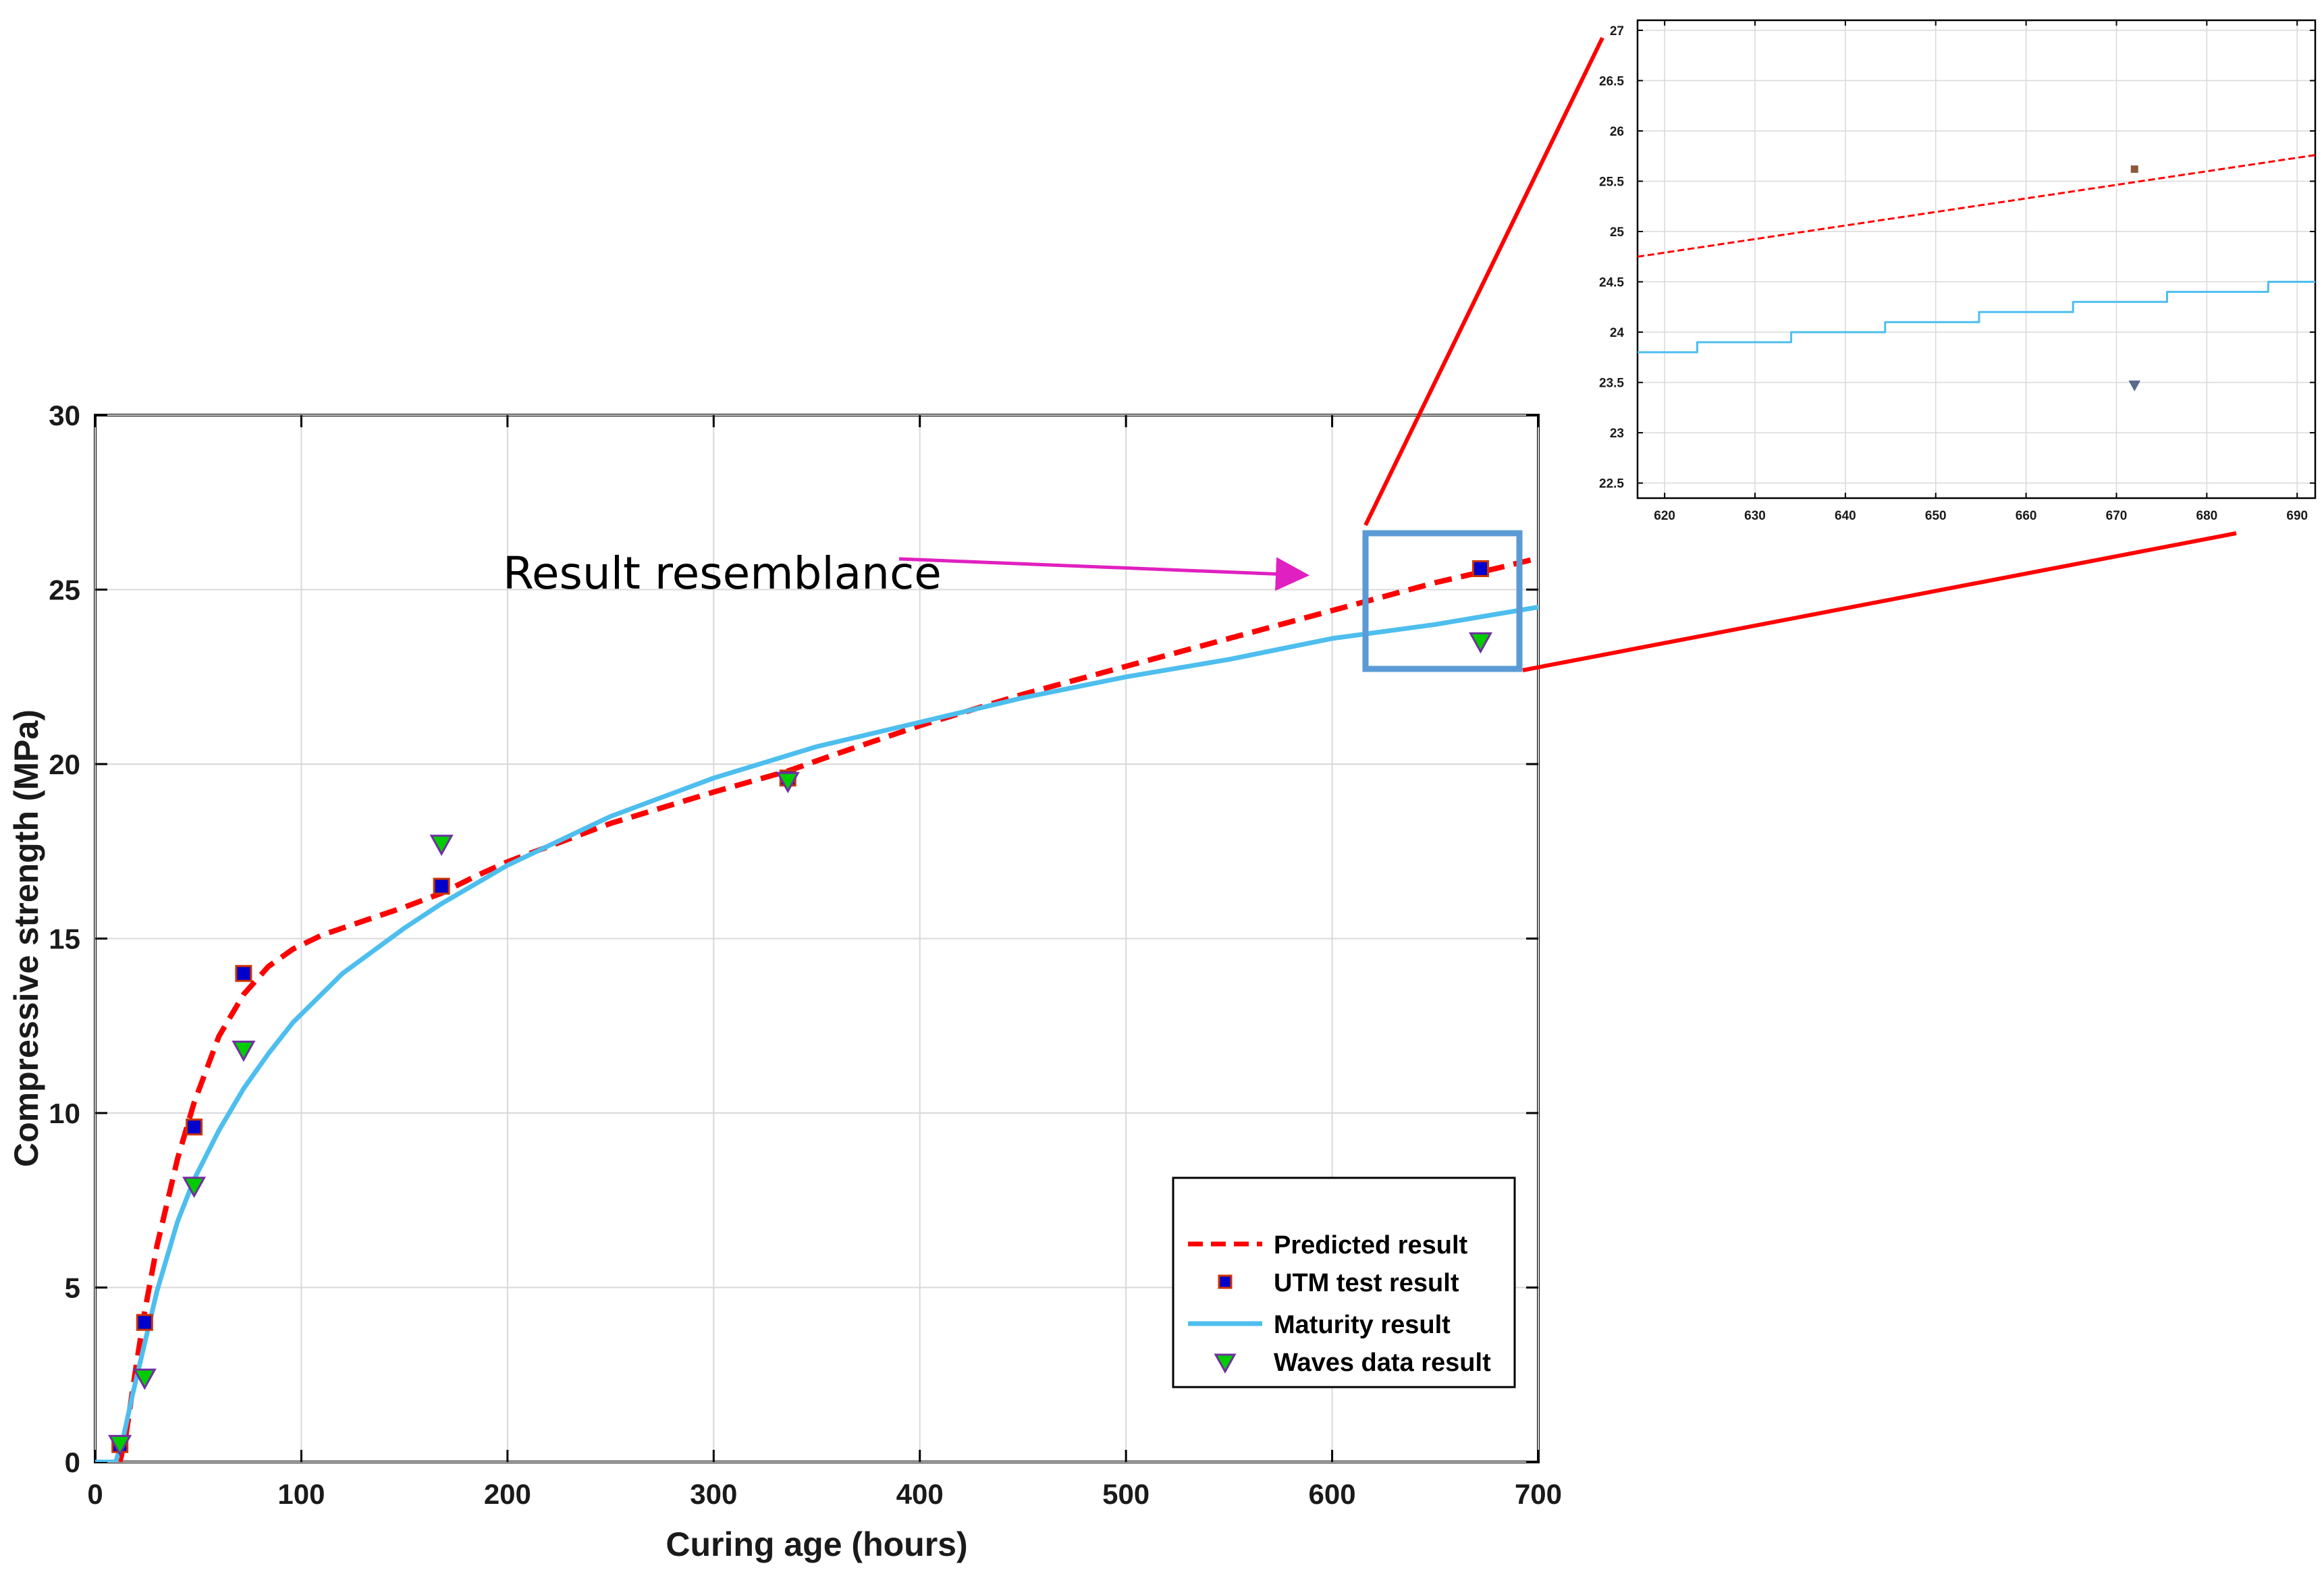 This screenshot has height=1570, width=2324. What do you see at coordinates (95, 1494) in the screenshot?
I see `x-tick-label: 0` at bounding box center [95, 1494].